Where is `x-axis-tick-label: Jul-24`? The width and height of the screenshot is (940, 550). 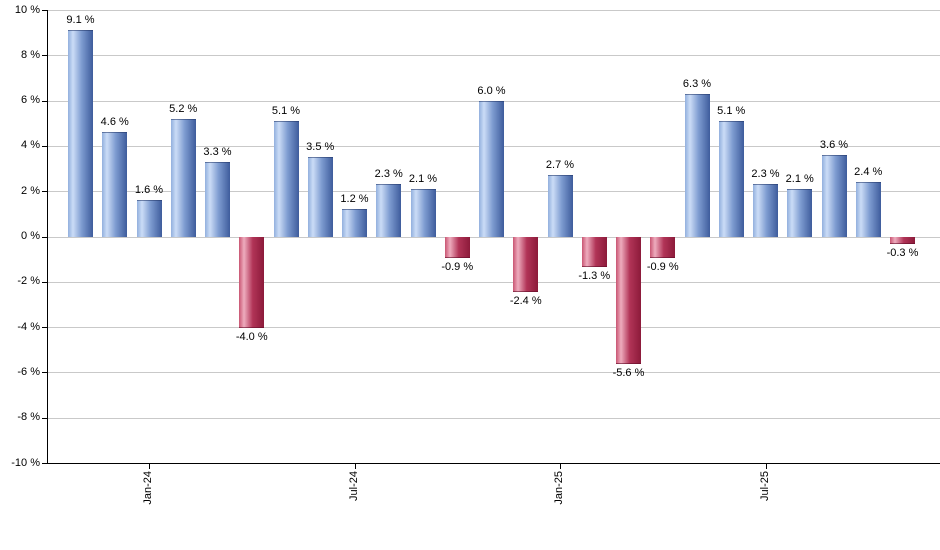 x-axis-tick-label: Jul-24 is located at coordinates (353, 486).